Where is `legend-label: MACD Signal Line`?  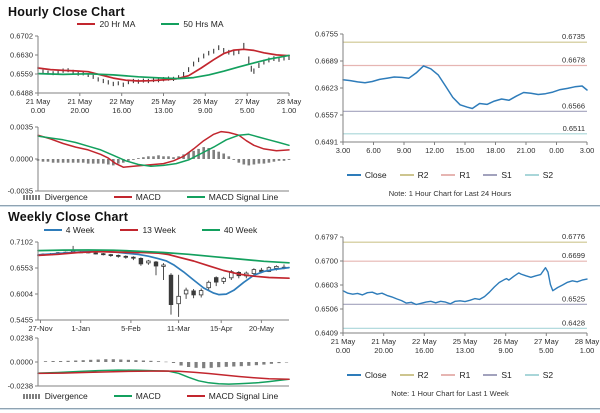
legend-label: MACD Signal Line is located at coordinates (243, 396).